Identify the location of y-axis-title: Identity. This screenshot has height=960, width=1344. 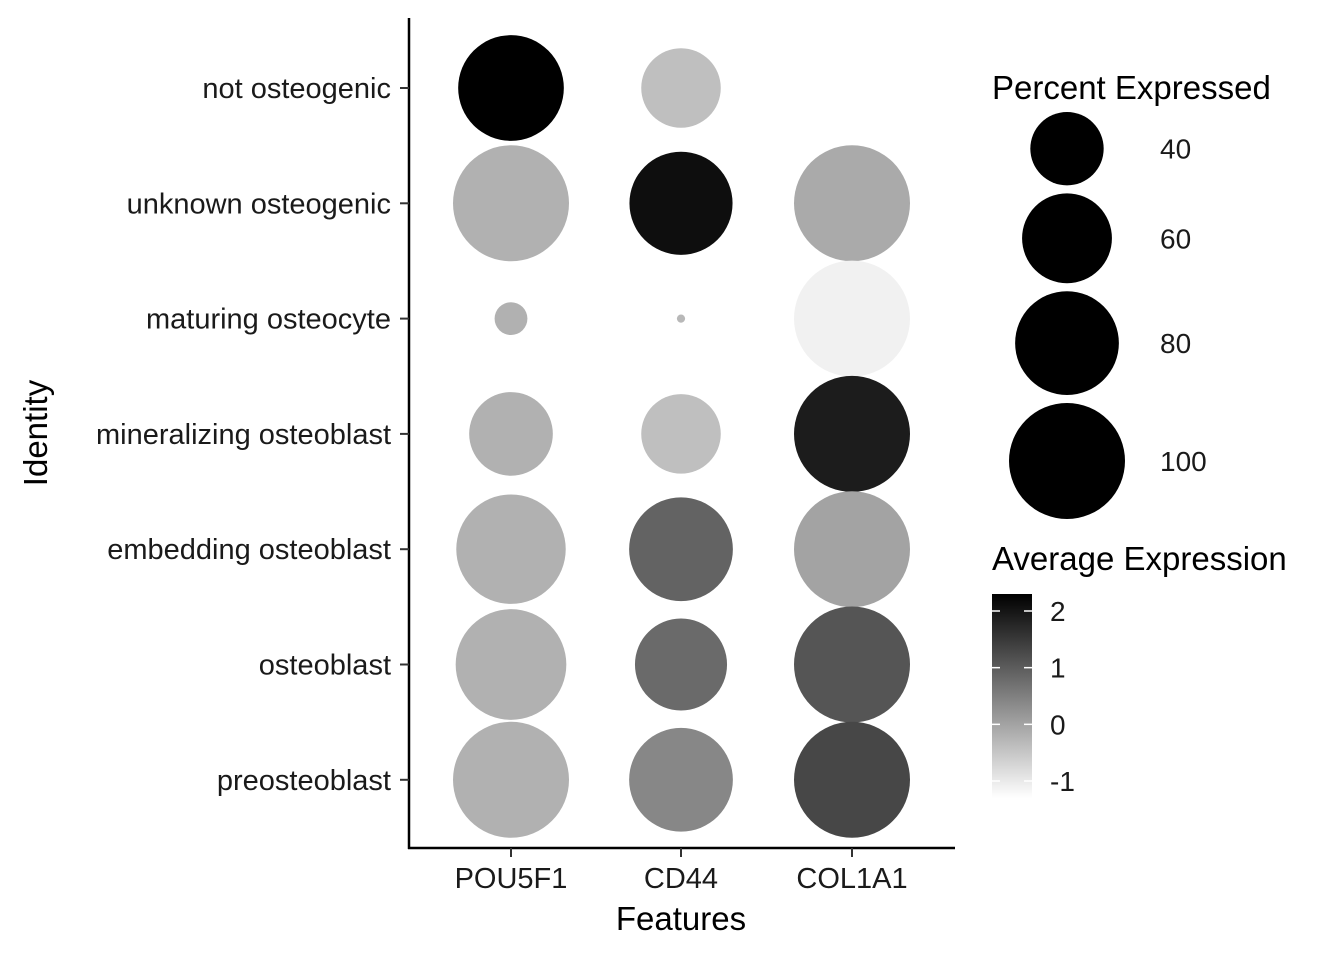
(35, 432).